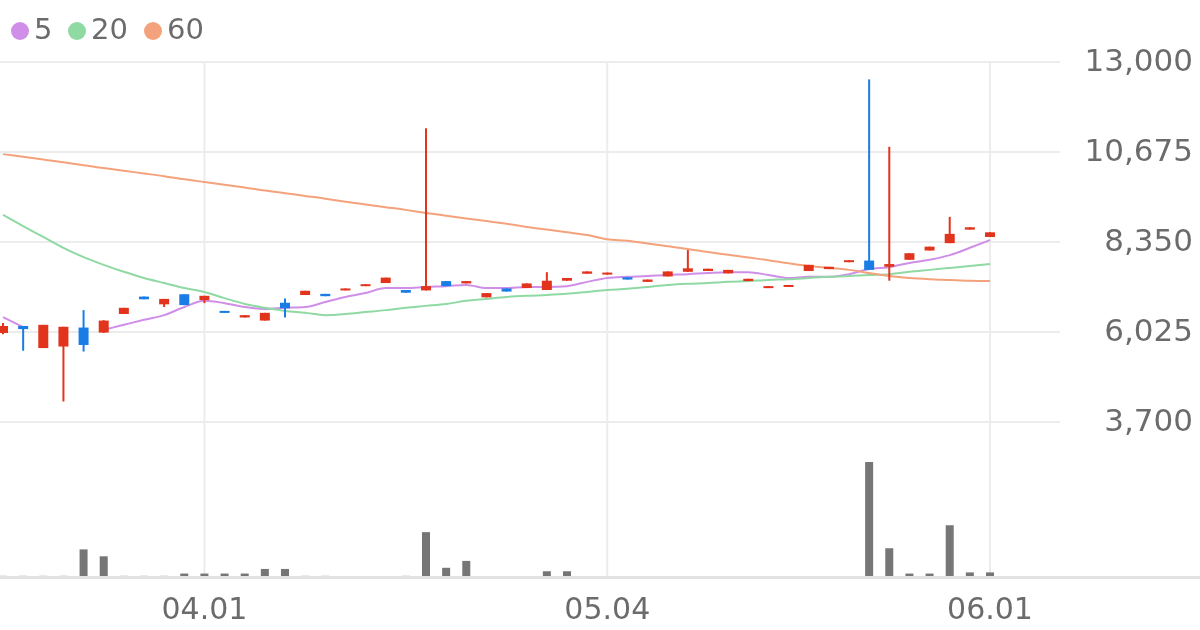 This screenshot has width=1200, height=630. What do you see at coordinates (1148, 239) in the screenshot?
I see `y-tick-label: 8,350` at bounding box center [1148, 239].